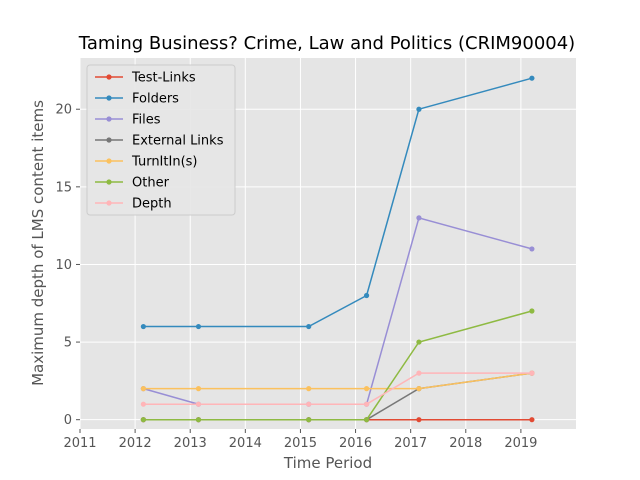 The image size is (640, 480). I want to click on legend-label: Files, so click(146, 120).